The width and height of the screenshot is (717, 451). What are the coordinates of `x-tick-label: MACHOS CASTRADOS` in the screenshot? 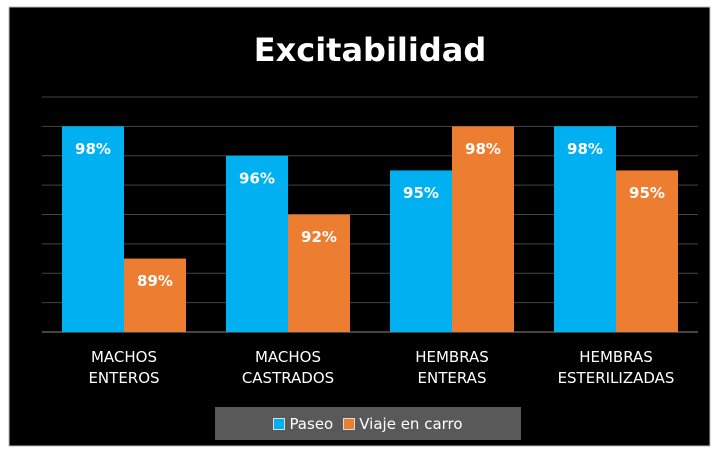 It's located at (288, 367).